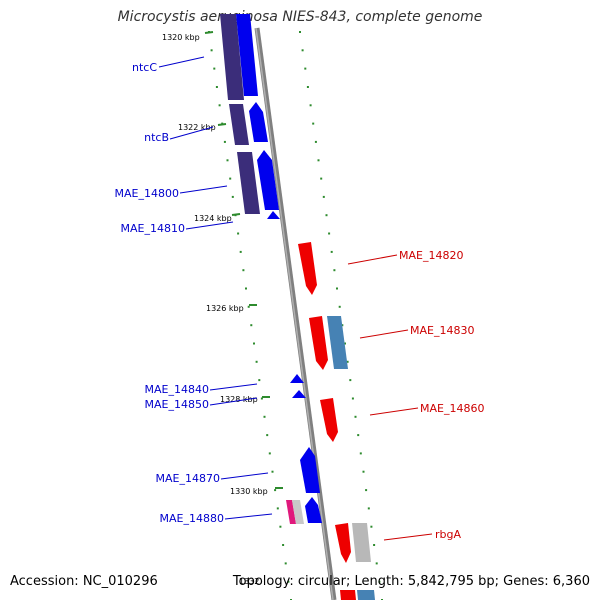 Image resolution: width=600 pixels, height=600 pixels. Describe the element at coordinates (337, 342) in the screenshot. I see `gene-MAE_14830-neighbor` at that location.